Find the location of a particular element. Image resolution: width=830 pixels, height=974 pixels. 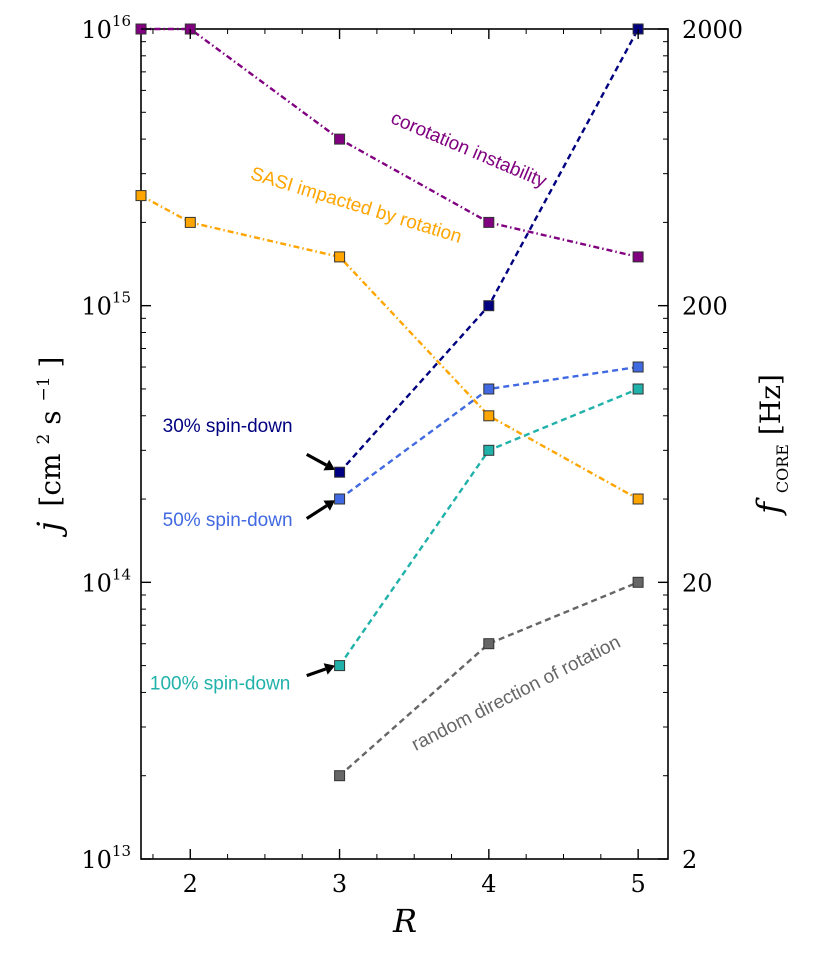

annotation-corotation-instability: corotation instability is located at coordinates (469, 150).